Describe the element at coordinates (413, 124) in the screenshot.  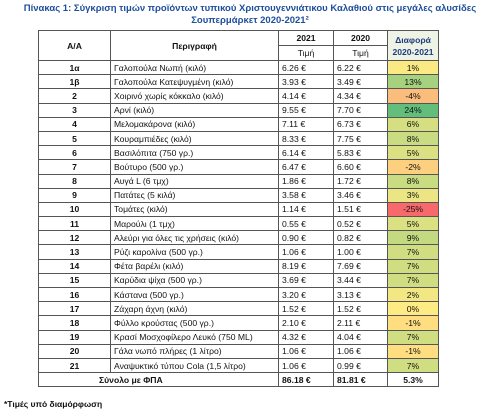
I see `price-diff: 6%` at that location.